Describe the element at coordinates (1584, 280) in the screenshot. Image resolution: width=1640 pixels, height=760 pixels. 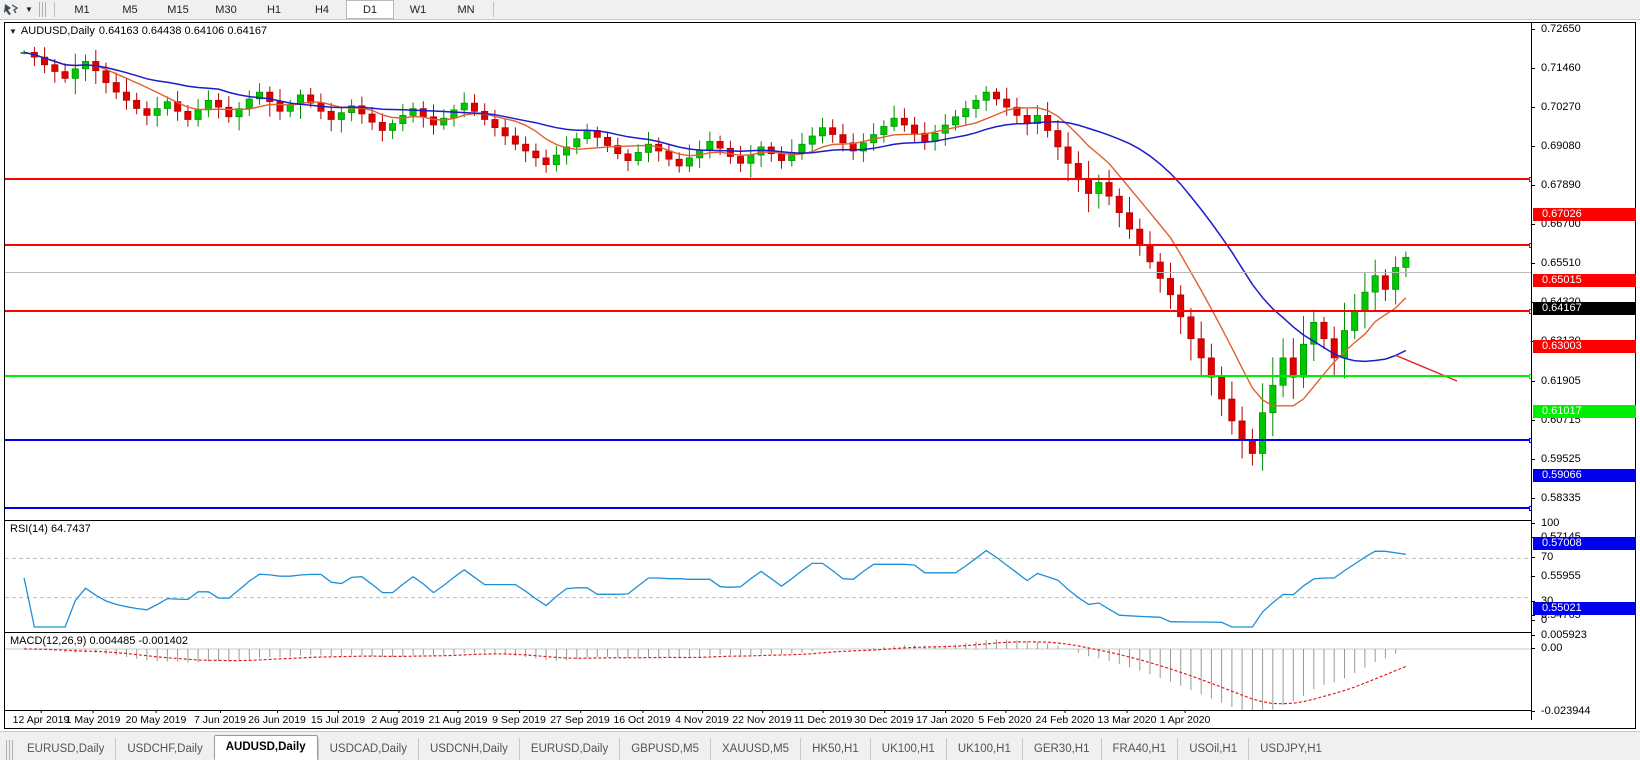
I see `price-badge-resistance-2: 0.65015` at that location.